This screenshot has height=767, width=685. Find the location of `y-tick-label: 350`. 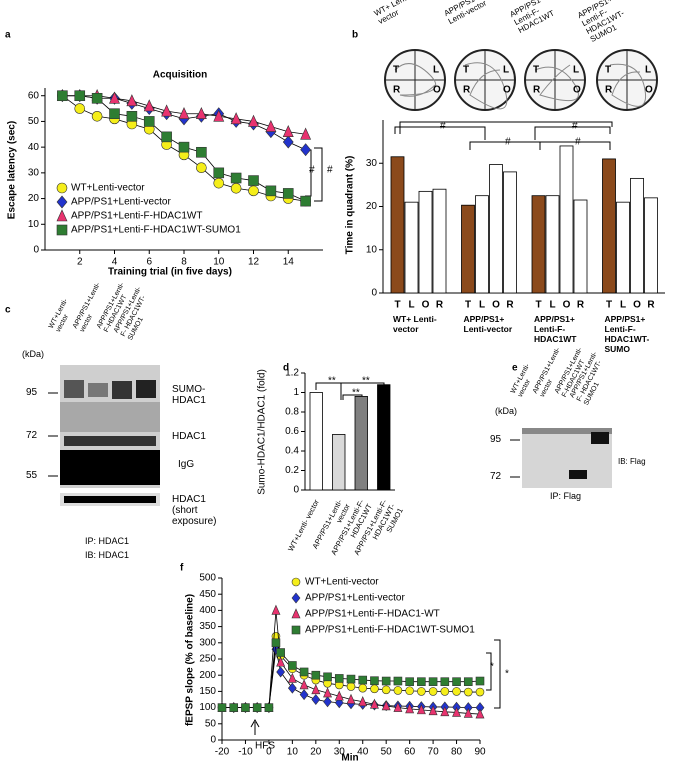

y-tick-label: 350 is located at coordinates (207, 626).